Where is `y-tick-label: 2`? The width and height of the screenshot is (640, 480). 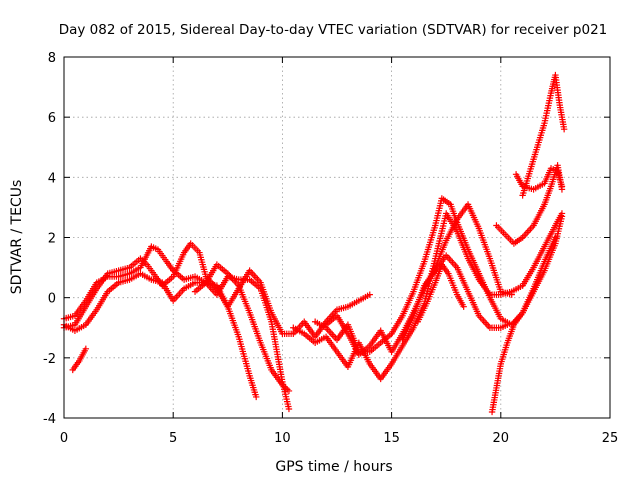 y-tick-label: 2 is located at coordinates (52, 239).